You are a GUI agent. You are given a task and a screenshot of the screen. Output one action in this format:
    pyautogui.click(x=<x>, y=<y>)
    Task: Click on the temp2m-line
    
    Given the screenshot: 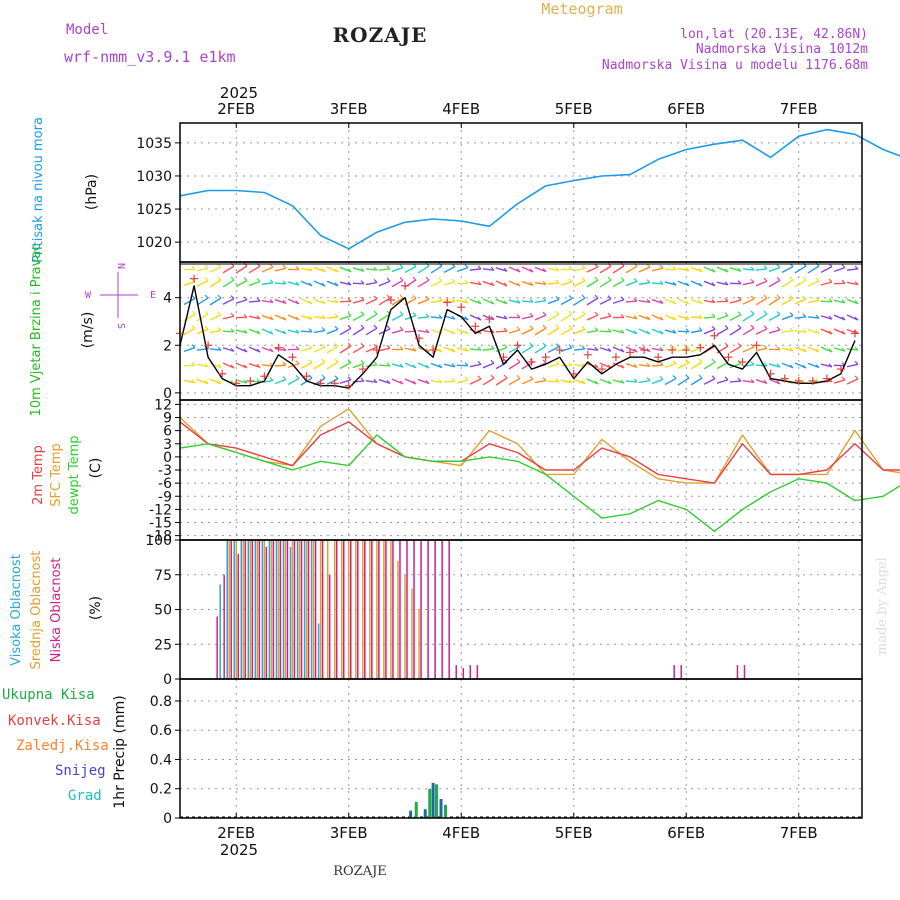 What is the action you would take?
    pyautogui.click(x=539, y=452)
    